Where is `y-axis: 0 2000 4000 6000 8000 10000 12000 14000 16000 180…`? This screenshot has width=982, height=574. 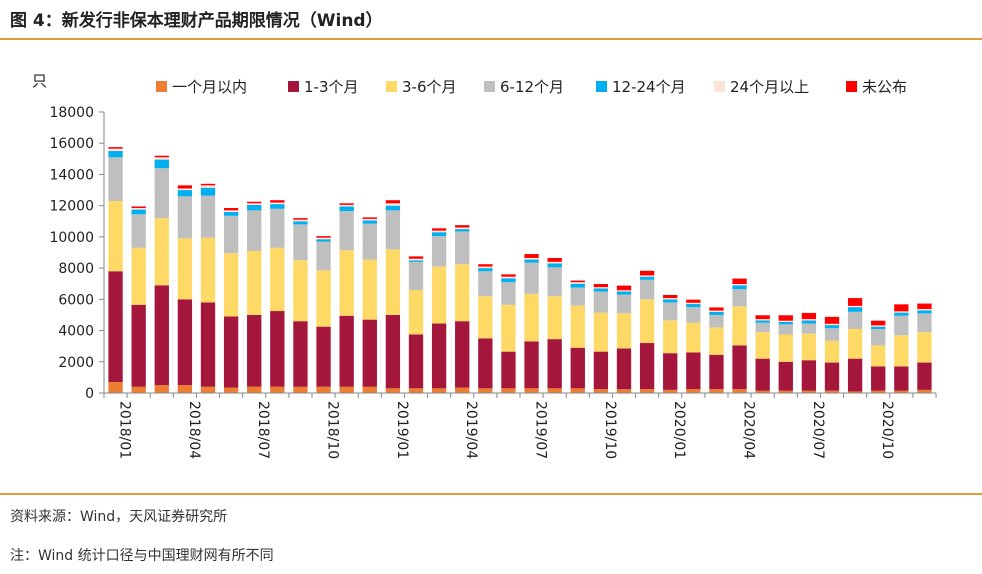 y-axis: 0 2000 4000 6000 8000 10000 12000 14000 16000 180… is located at coordinates (77, 253).